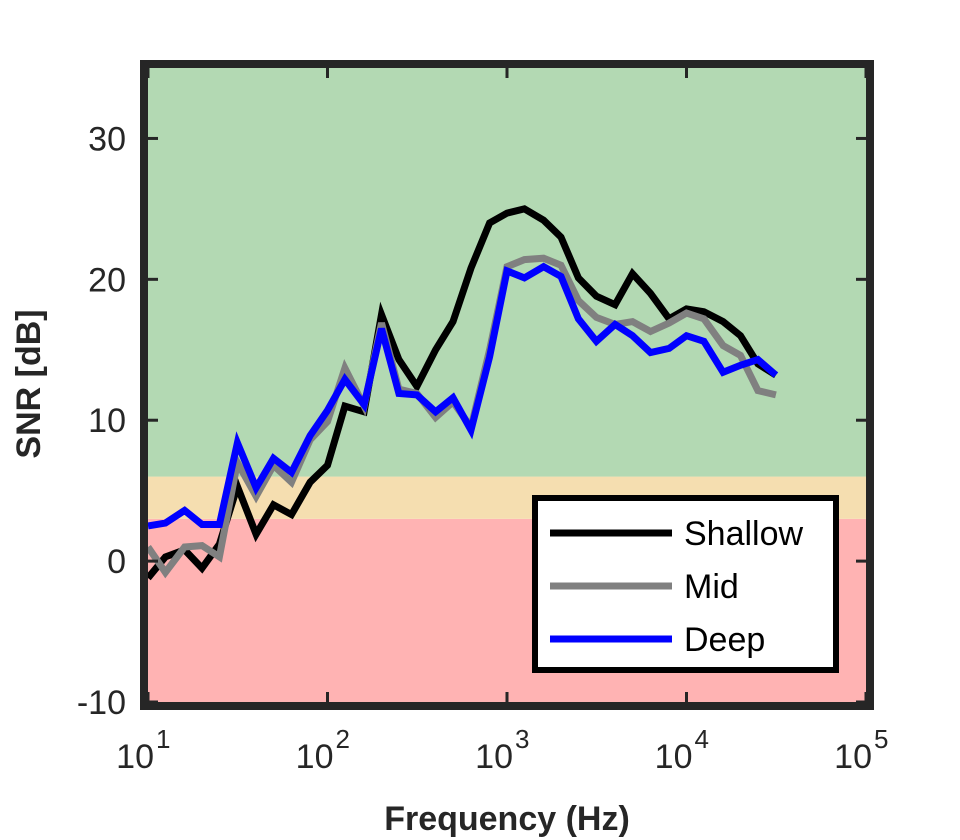  What do you see at coordinates (507, 819) in the screenshot?
I see `x-axis-label: Frequency (Hz)` at bounding box center [507, 819].